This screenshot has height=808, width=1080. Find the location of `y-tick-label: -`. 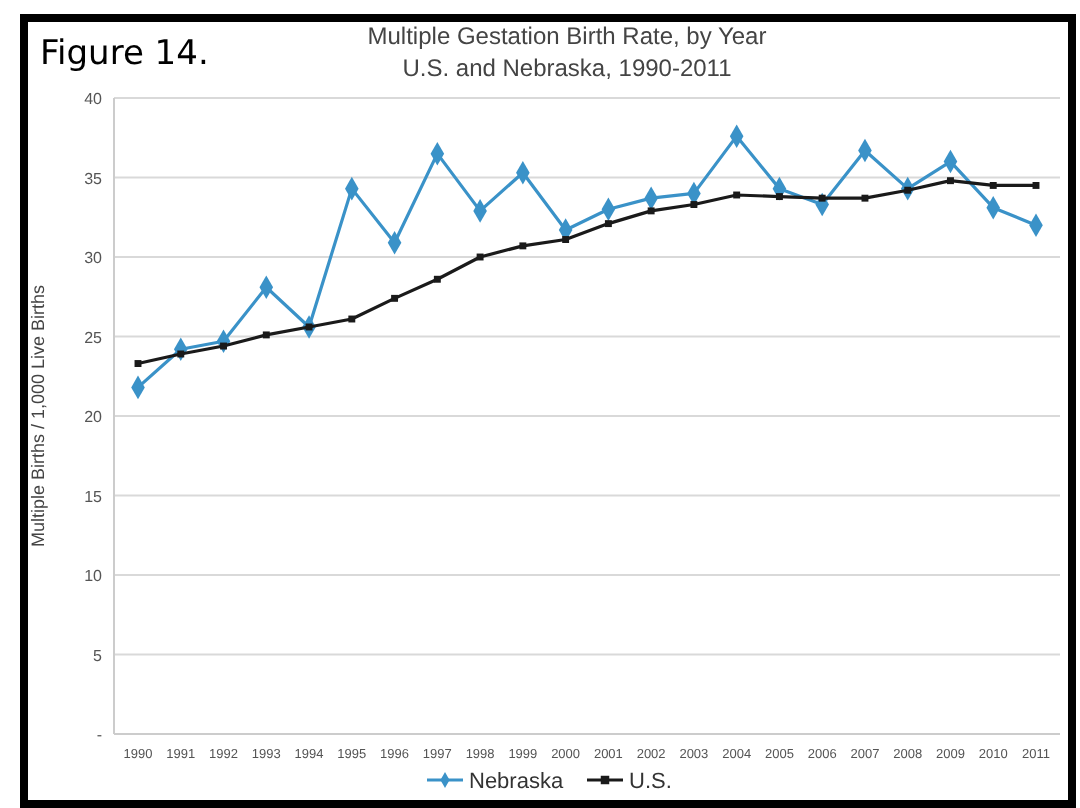

y-tick-label: - is located at coordinates (99, 735).